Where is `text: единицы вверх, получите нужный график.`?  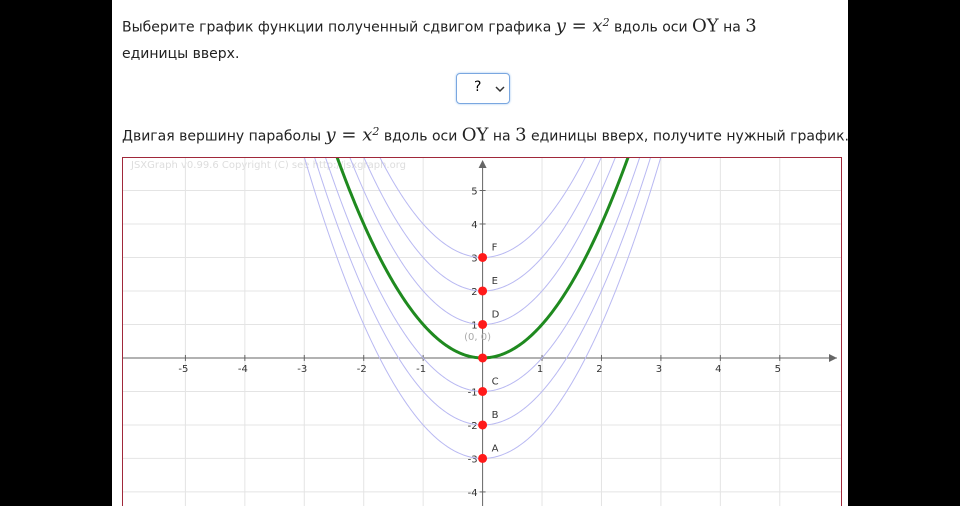 text: единицы вверх, получите нужный график. is located at coordinates (689, 136).